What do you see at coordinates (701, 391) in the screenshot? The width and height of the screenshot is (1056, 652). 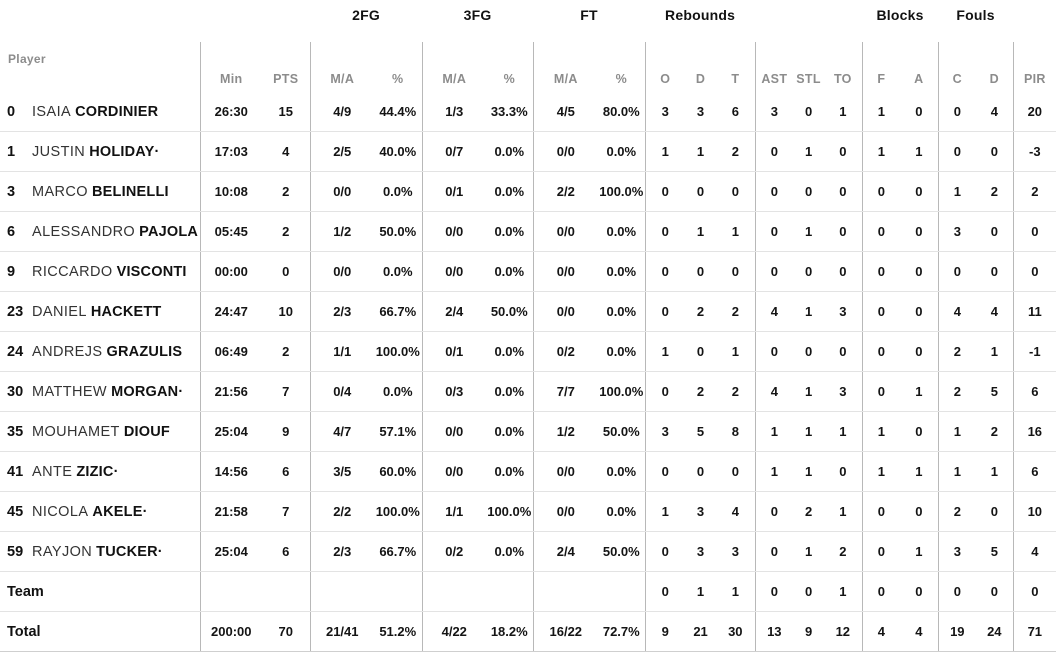 I see `cell-d: 2` at bounding box center [701, 391].